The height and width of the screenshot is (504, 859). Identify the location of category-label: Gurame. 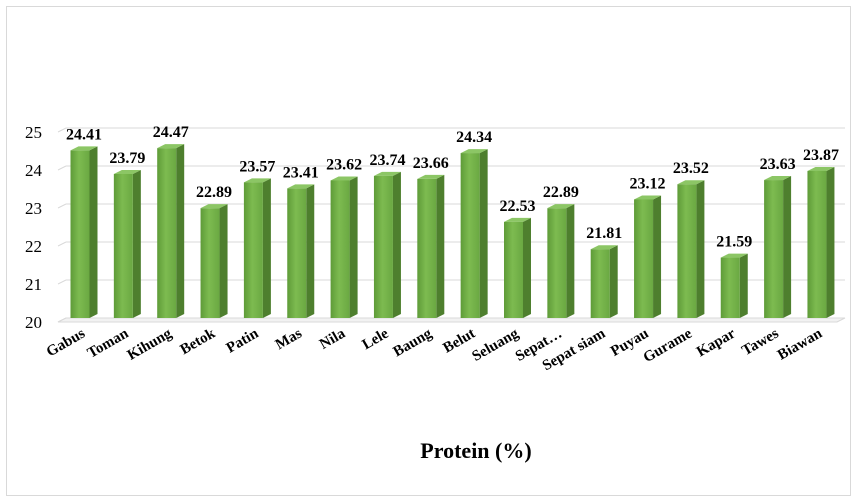
(668, 345).